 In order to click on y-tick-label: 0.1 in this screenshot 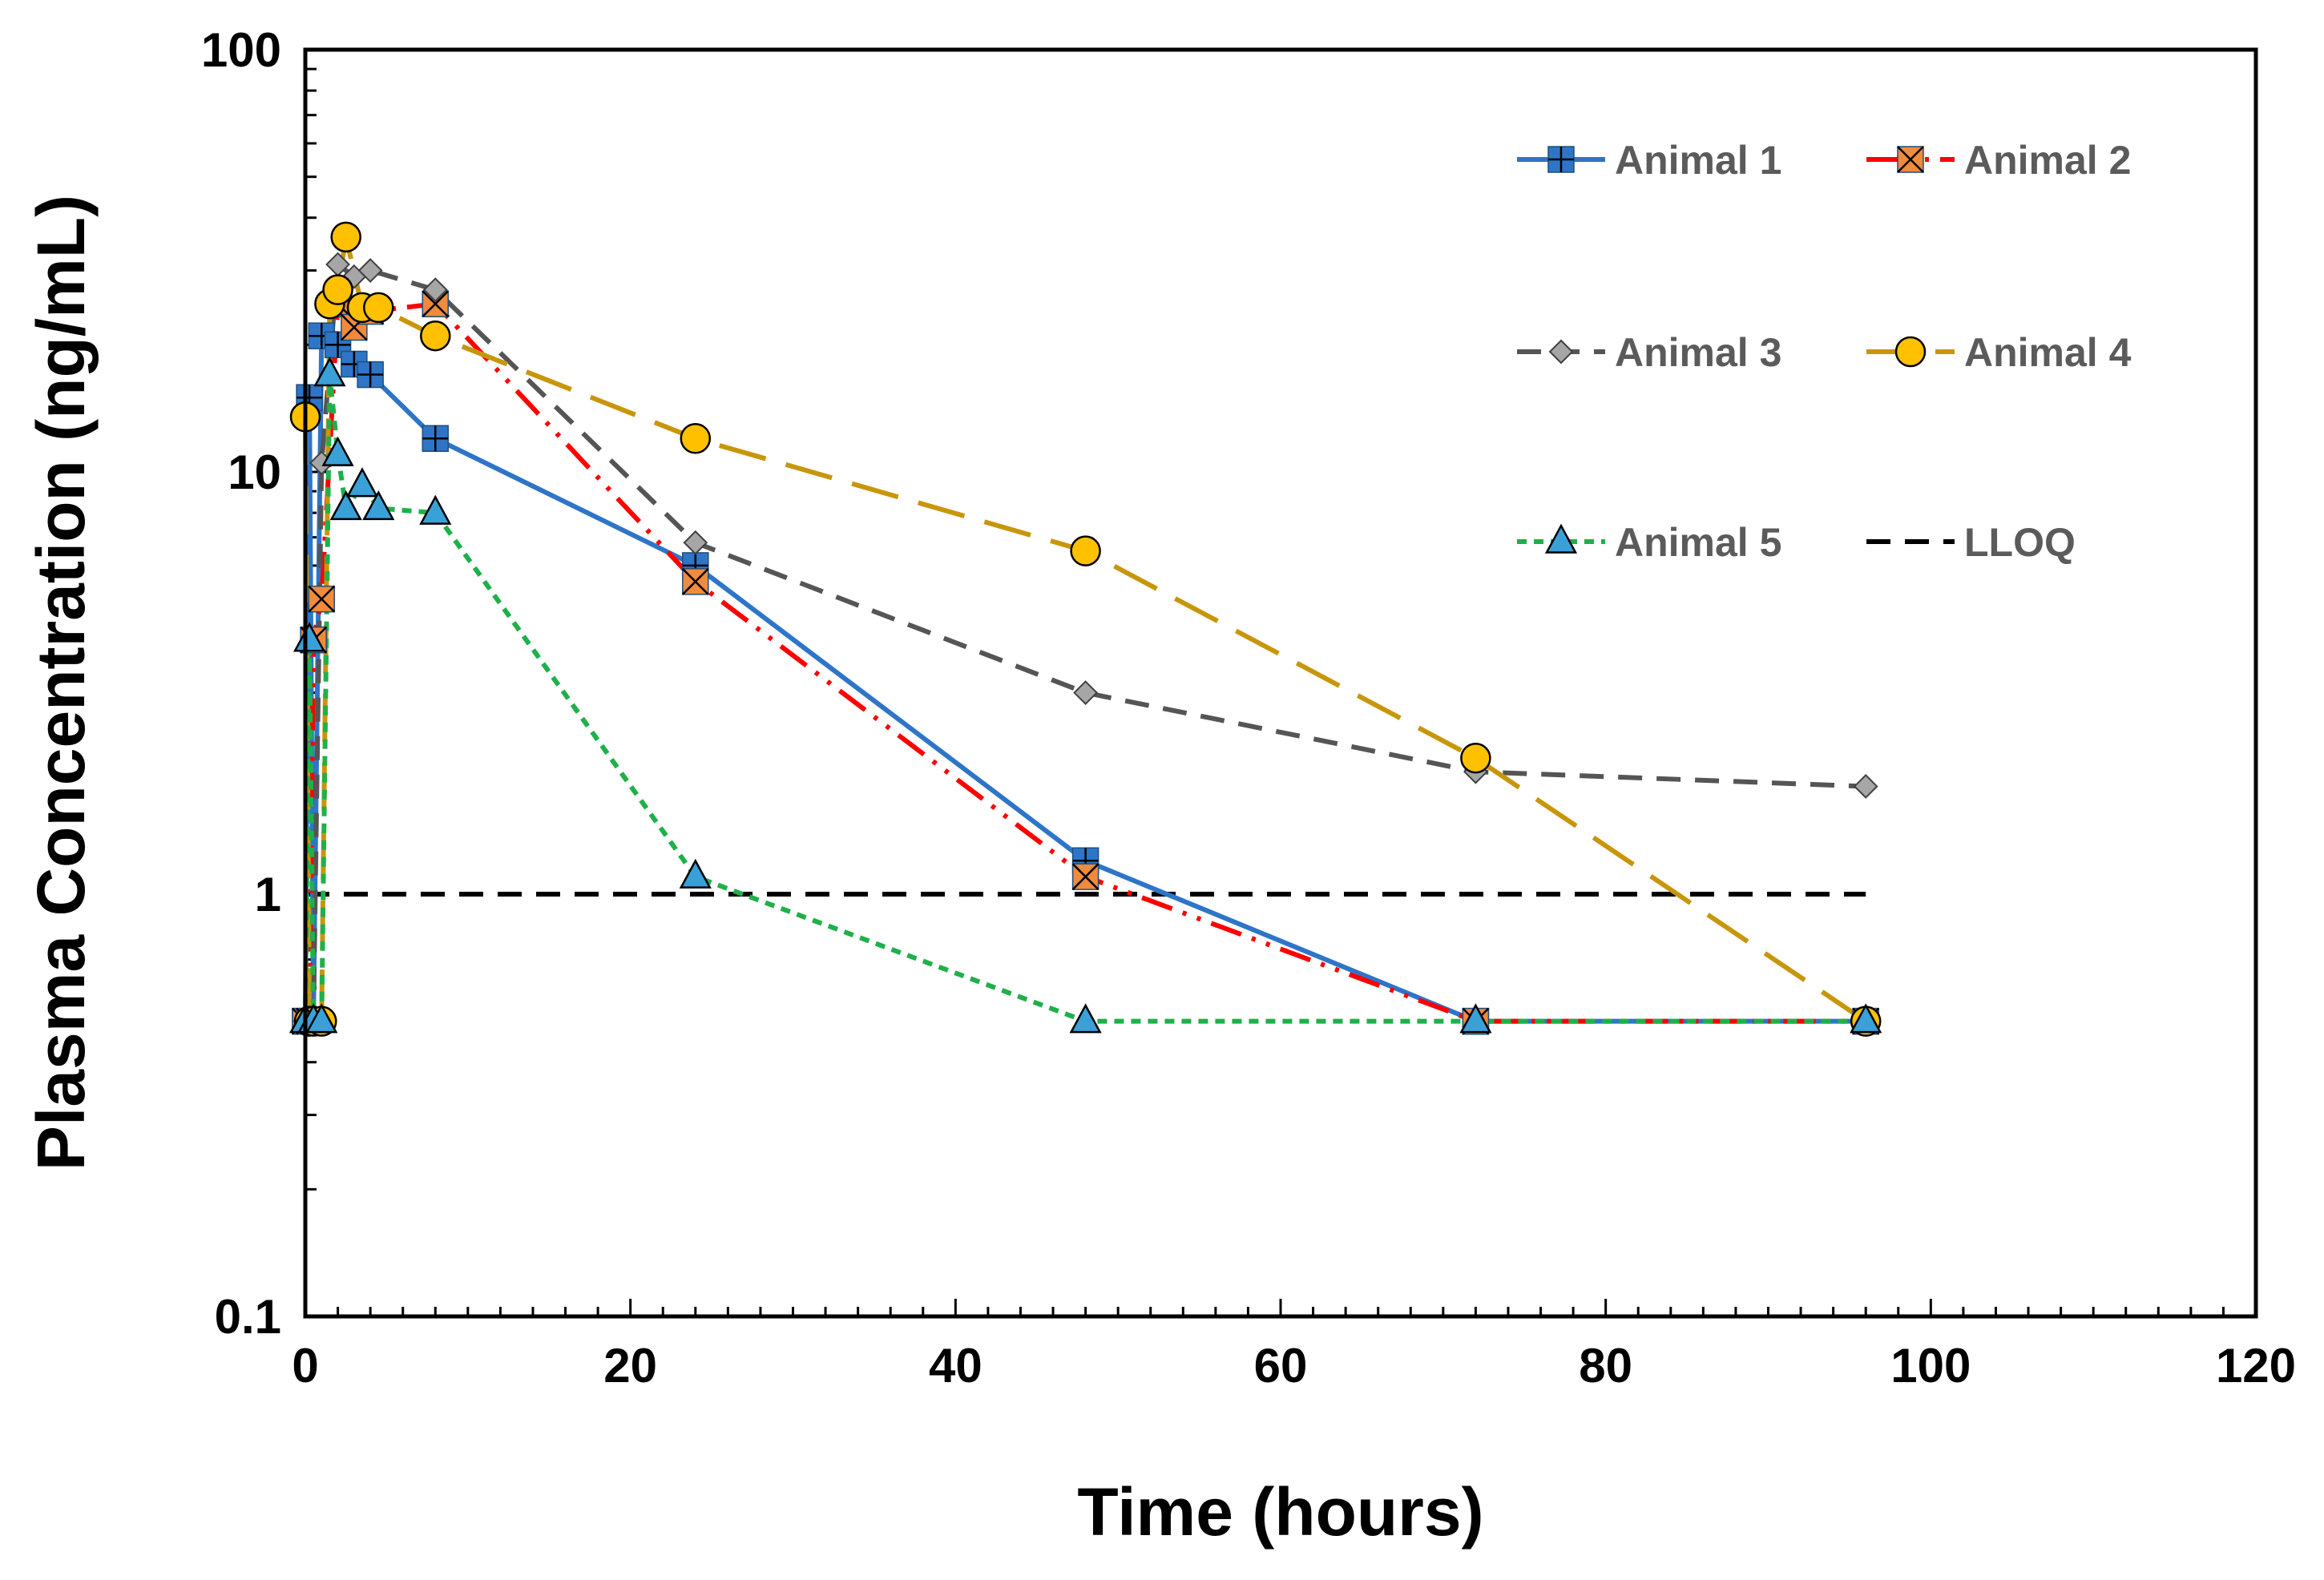, I will do `click(248, 1317)`.